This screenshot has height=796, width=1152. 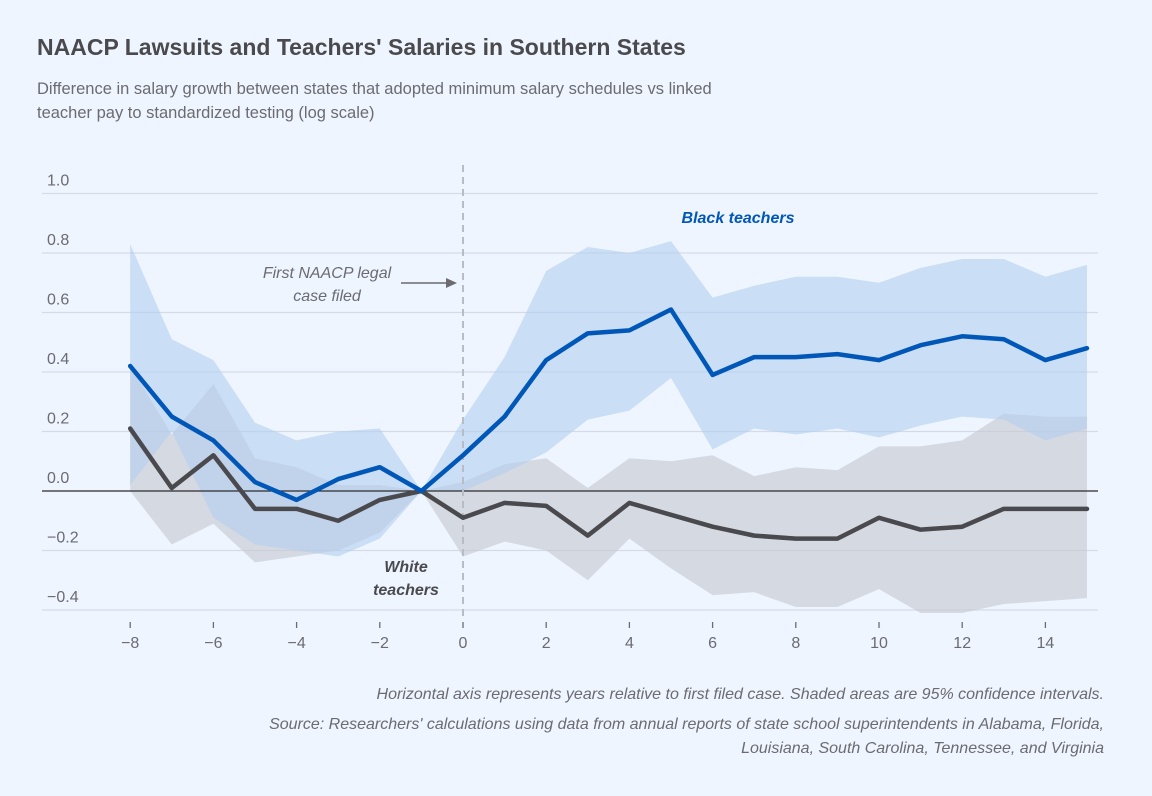 I want to click on x-tick-label: −6, so click(x=213, y=643).